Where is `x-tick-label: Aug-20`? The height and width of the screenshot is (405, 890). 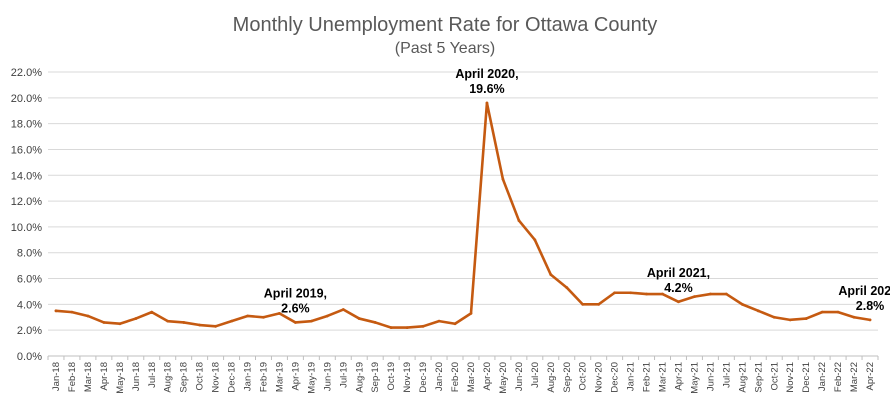 x-tick-label: Aug-20 is located at coordinates (551, 377).